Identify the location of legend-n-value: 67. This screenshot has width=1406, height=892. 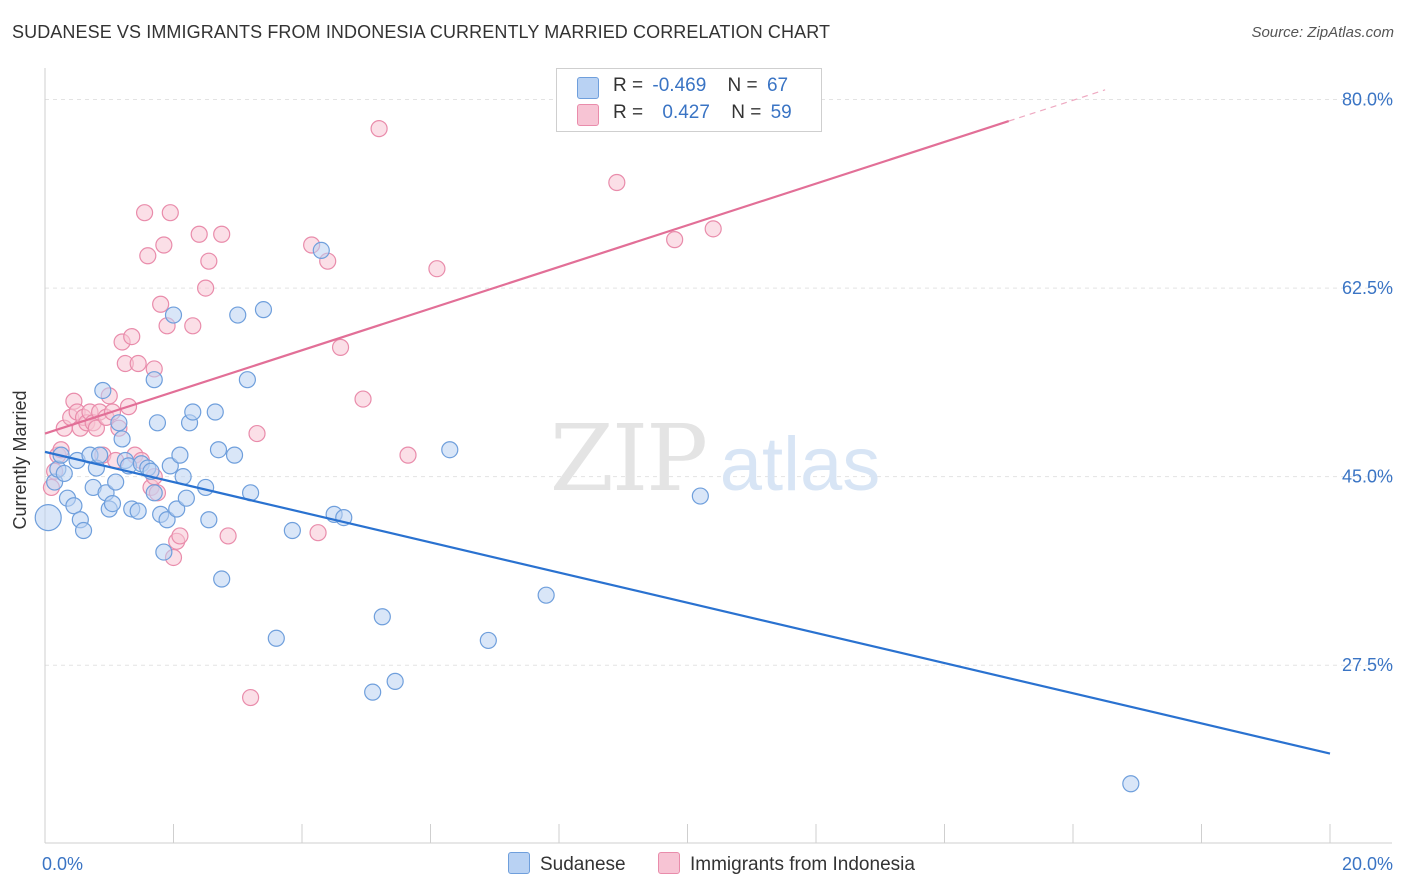
(777, 85).